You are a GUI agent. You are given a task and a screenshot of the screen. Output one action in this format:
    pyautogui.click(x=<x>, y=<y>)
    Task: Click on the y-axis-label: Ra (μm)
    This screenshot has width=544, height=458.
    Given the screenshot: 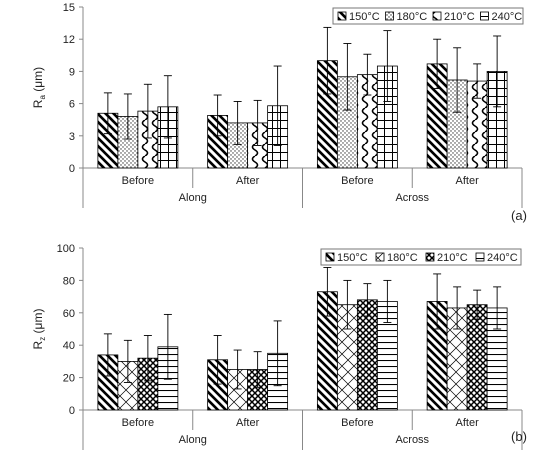 What is the action you would take?
    pyautogui.click(x=39, y=87)
    